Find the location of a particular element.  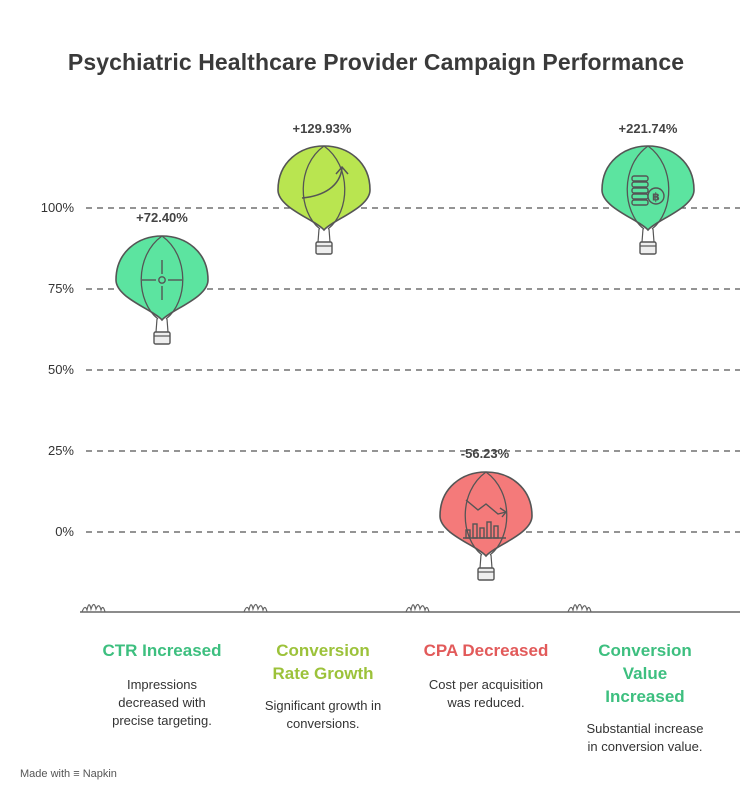

column-title-conversion-rate: Conversion Rate Growth is located at coordinates (323, 662).